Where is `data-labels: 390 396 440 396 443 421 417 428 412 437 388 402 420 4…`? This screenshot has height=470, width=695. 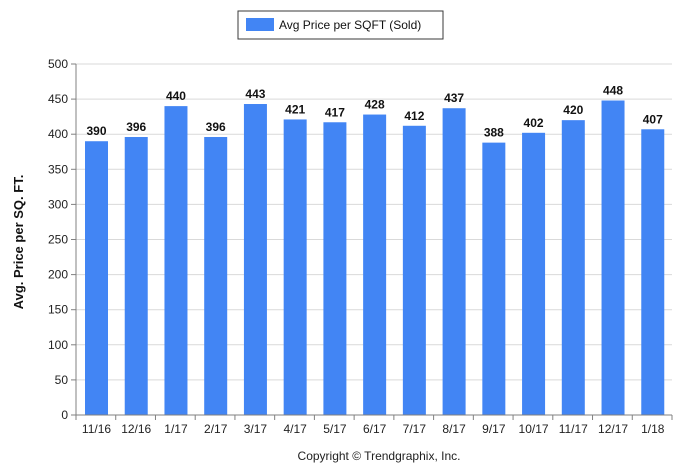
data-labels: 390 396 440 396 443 421 417 428 412 437 388 402 420 4… is located at coordinates (374, 112).